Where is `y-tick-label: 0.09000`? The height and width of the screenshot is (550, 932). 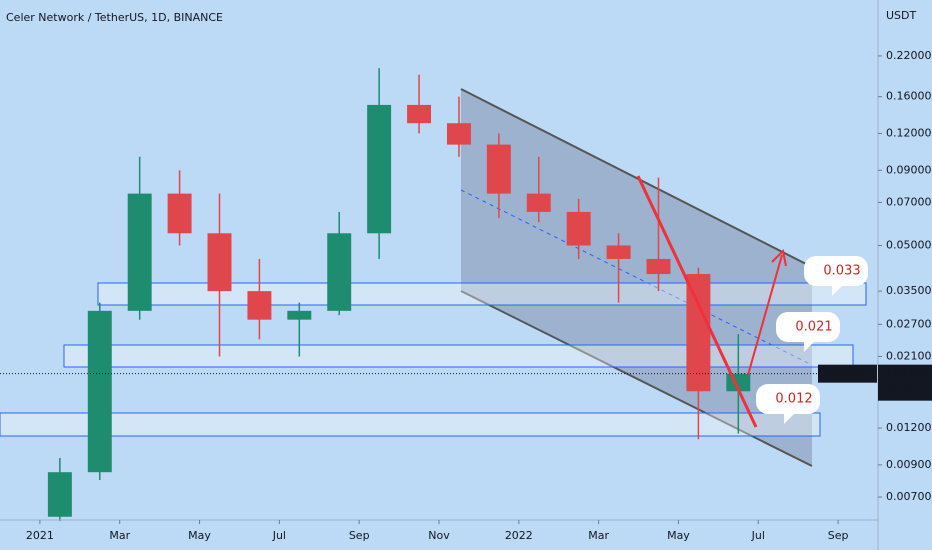 y-tick-label: 0.09000 is located at coordinates (909, 169).